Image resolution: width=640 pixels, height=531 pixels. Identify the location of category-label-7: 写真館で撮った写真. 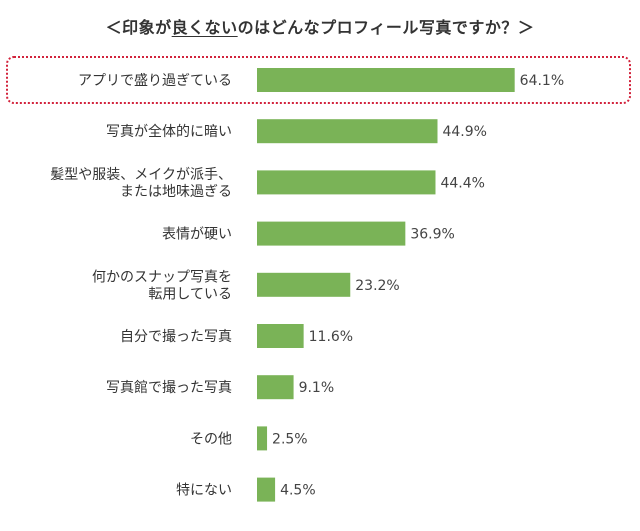
(169, 387).